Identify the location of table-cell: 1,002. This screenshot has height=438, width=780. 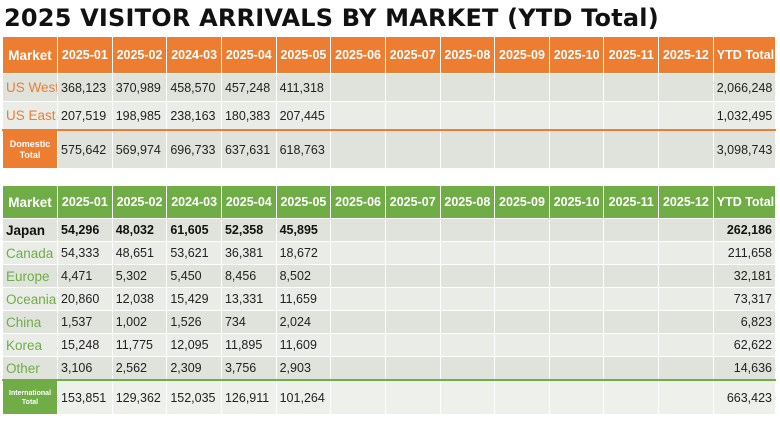
(139, 322).